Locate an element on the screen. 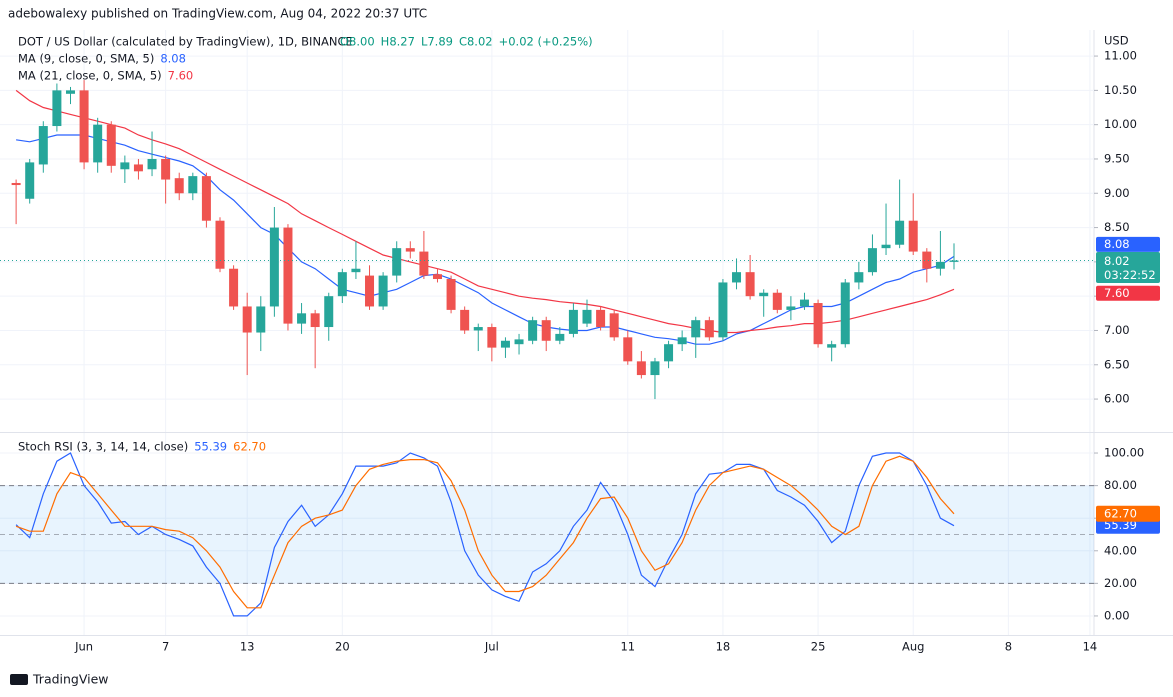 Image resolution: width=1173 pixels, height=697 pixels. y-tick-label: 10.00 is located at coordinates (1120, 124).